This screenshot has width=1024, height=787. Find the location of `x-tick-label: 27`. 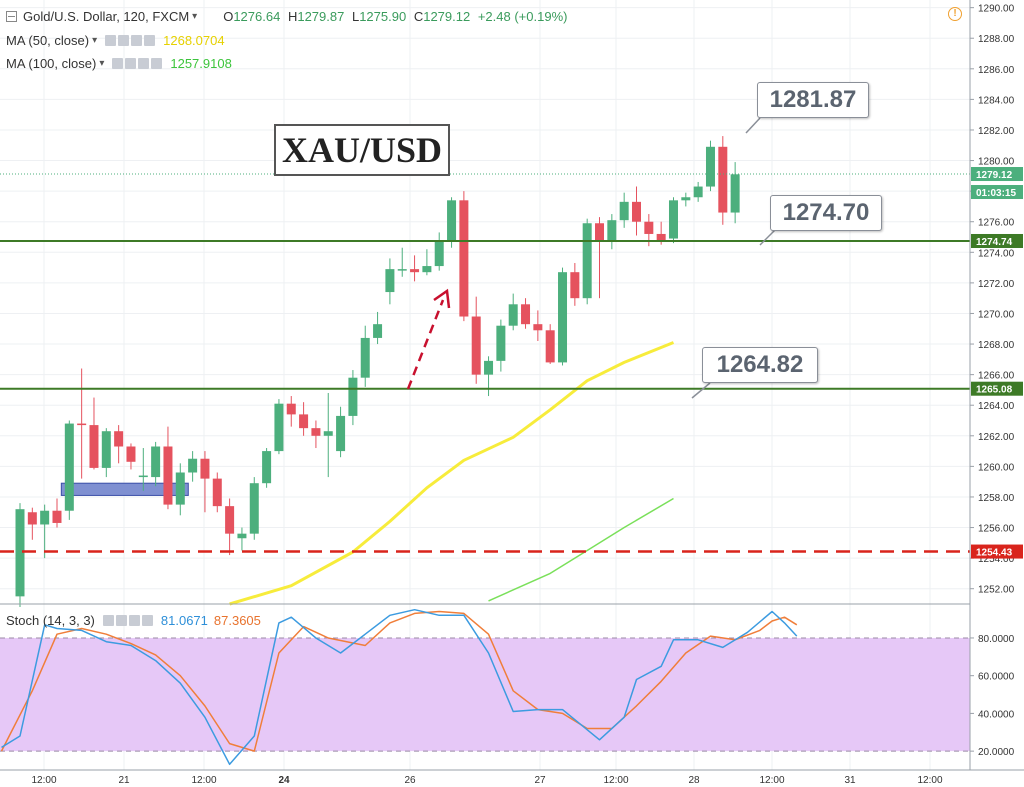

x-tick-label: 27 is located at coordinates (540, 780).